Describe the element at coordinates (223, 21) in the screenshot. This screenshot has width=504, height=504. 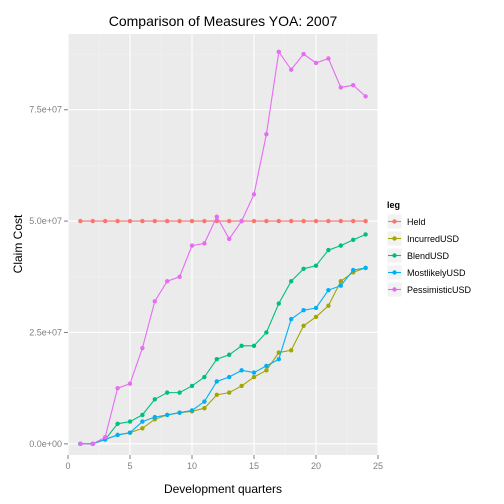
I see `chart-title: Comparison of Measures YOA: 2007` at that location.